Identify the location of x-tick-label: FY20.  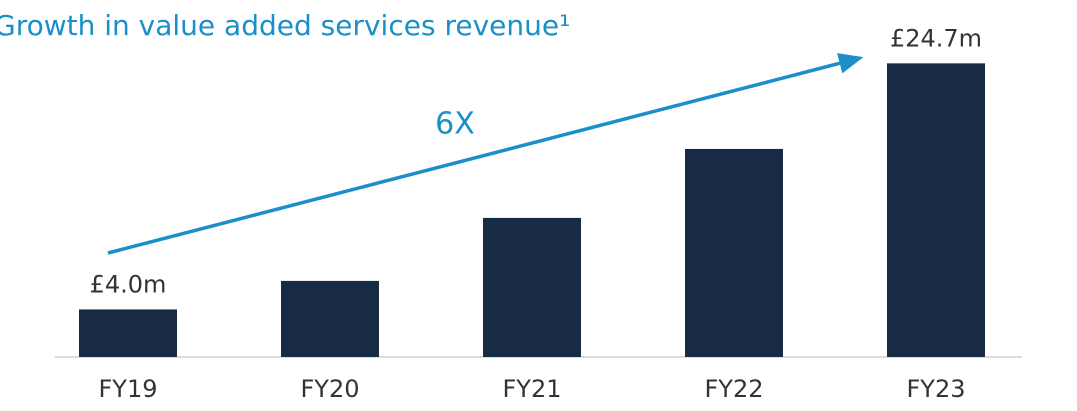
(329, 389).